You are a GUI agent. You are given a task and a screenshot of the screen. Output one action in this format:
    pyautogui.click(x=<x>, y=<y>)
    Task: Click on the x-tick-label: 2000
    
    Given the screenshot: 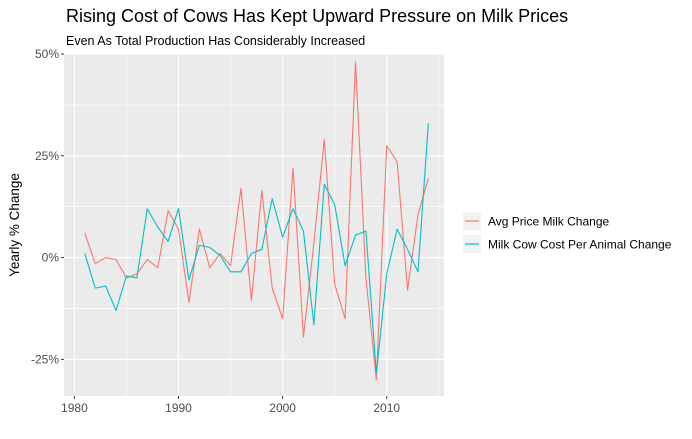 What is the action you would take?
    pyautogui.click(x=282, y=408)
    